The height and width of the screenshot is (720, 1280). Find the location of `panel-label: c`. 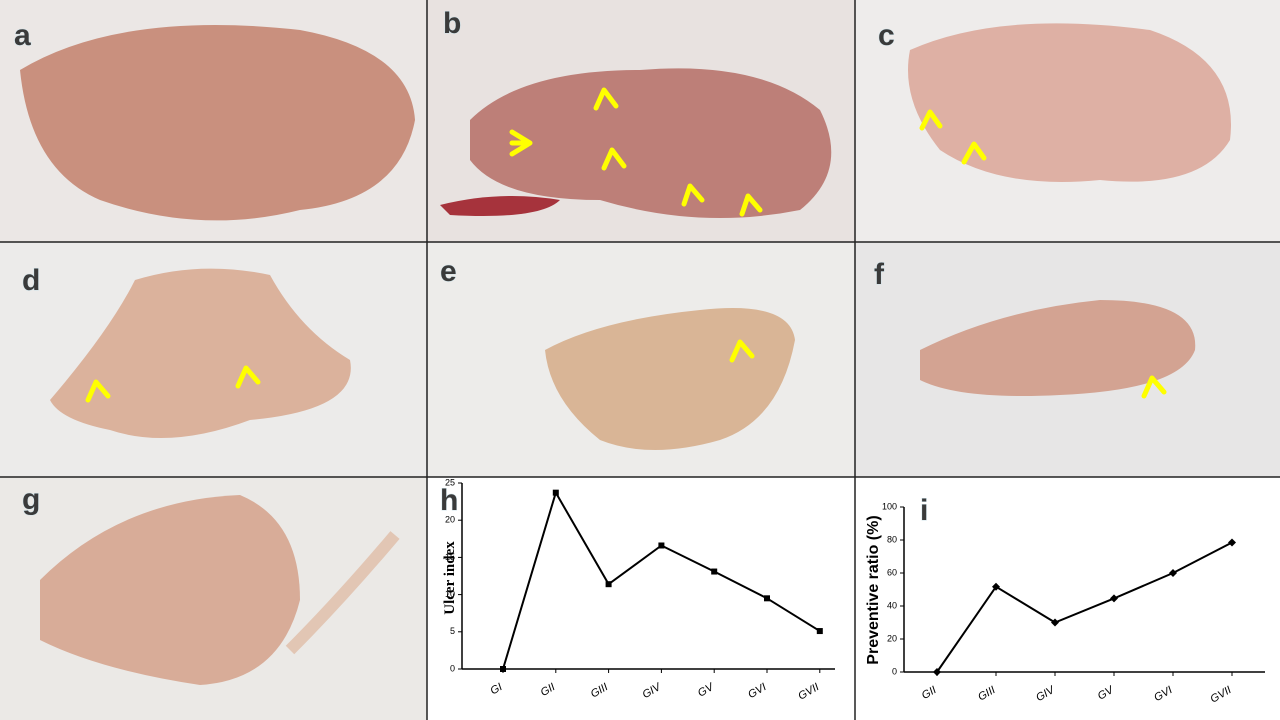

panel-label: c is located at coordinates (886, 35).